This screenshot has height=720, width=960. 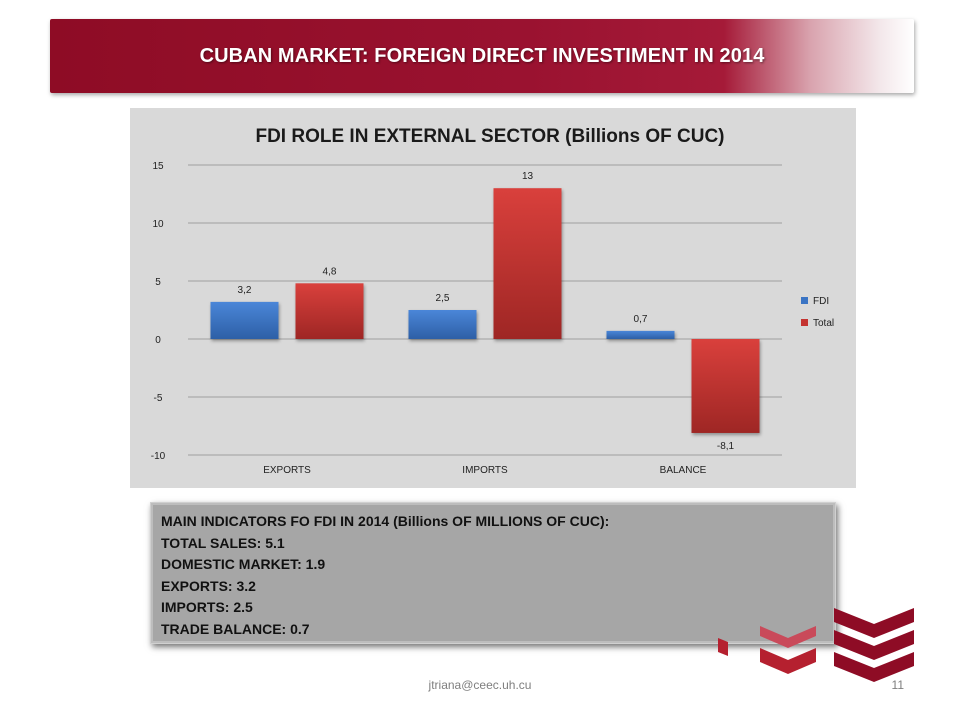 I want to click on indicator-exports: EXPORTS: 3.2, so click(x=208, y=585).